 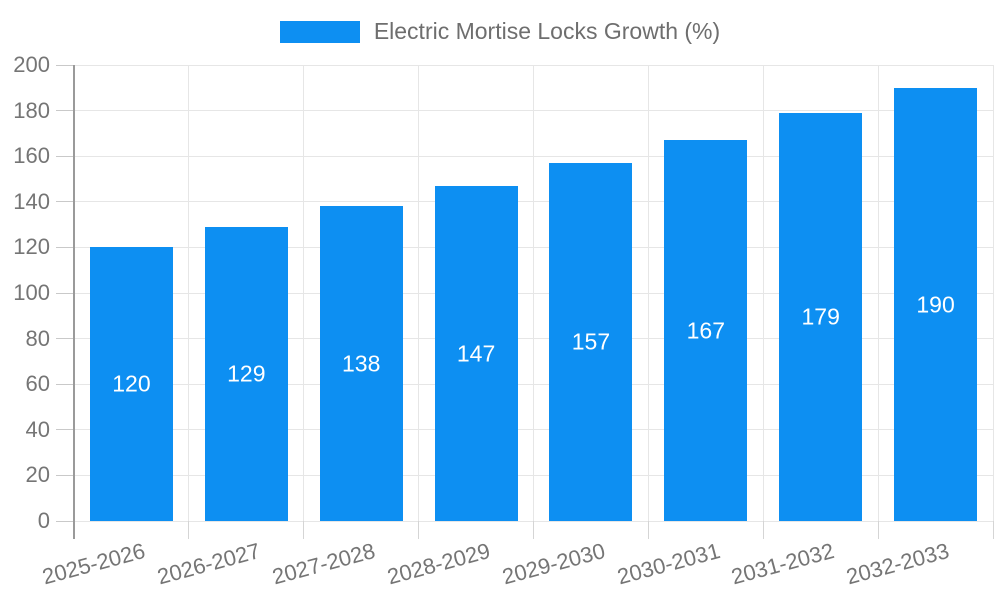 I want to click on y-axis-label: 60, so click(x=37, y=384).